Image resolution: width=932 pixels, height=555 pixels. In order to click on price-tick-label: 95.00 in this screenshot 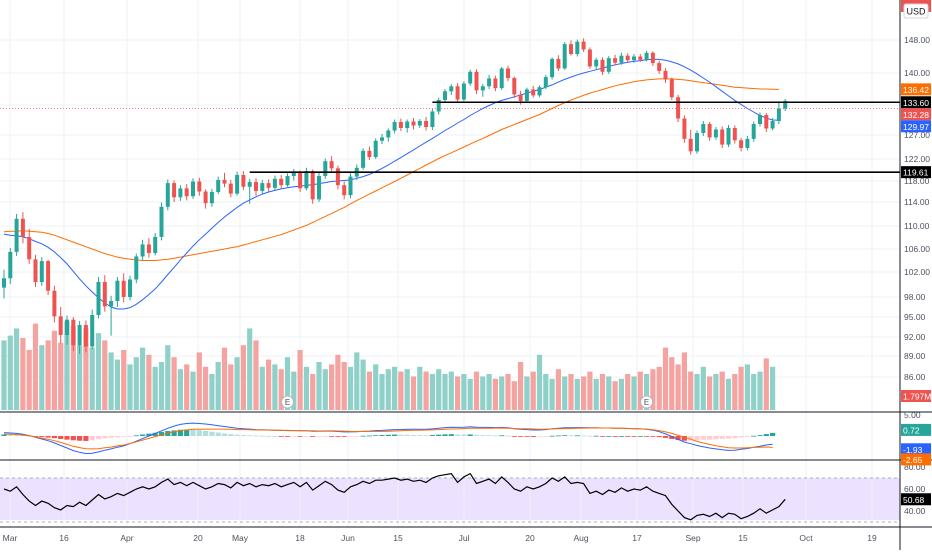, I will do `click(915, 317)`.